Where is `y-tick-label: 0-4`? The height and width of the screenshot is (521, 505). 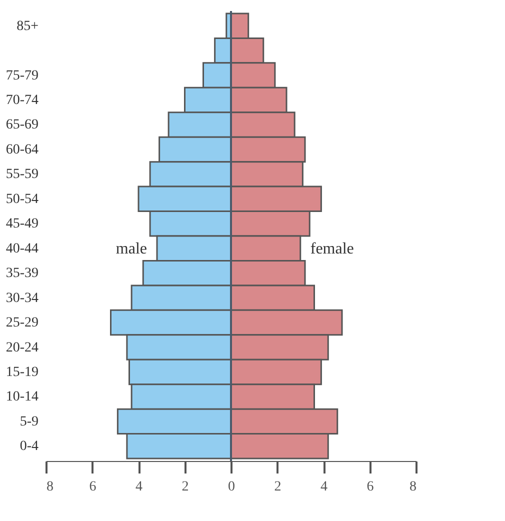 y-tick-label: 0-4 is located at coordinates (29, 446).